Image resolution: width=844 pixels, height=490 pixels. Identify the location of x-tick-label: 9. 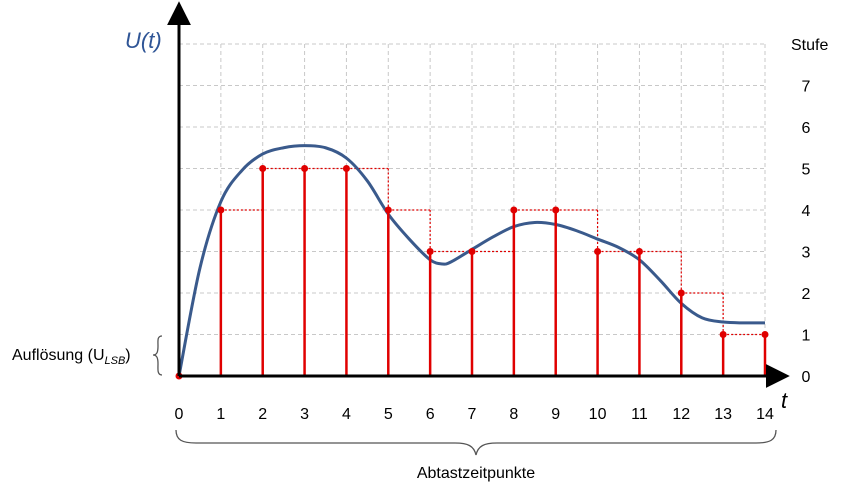
(555, 414).